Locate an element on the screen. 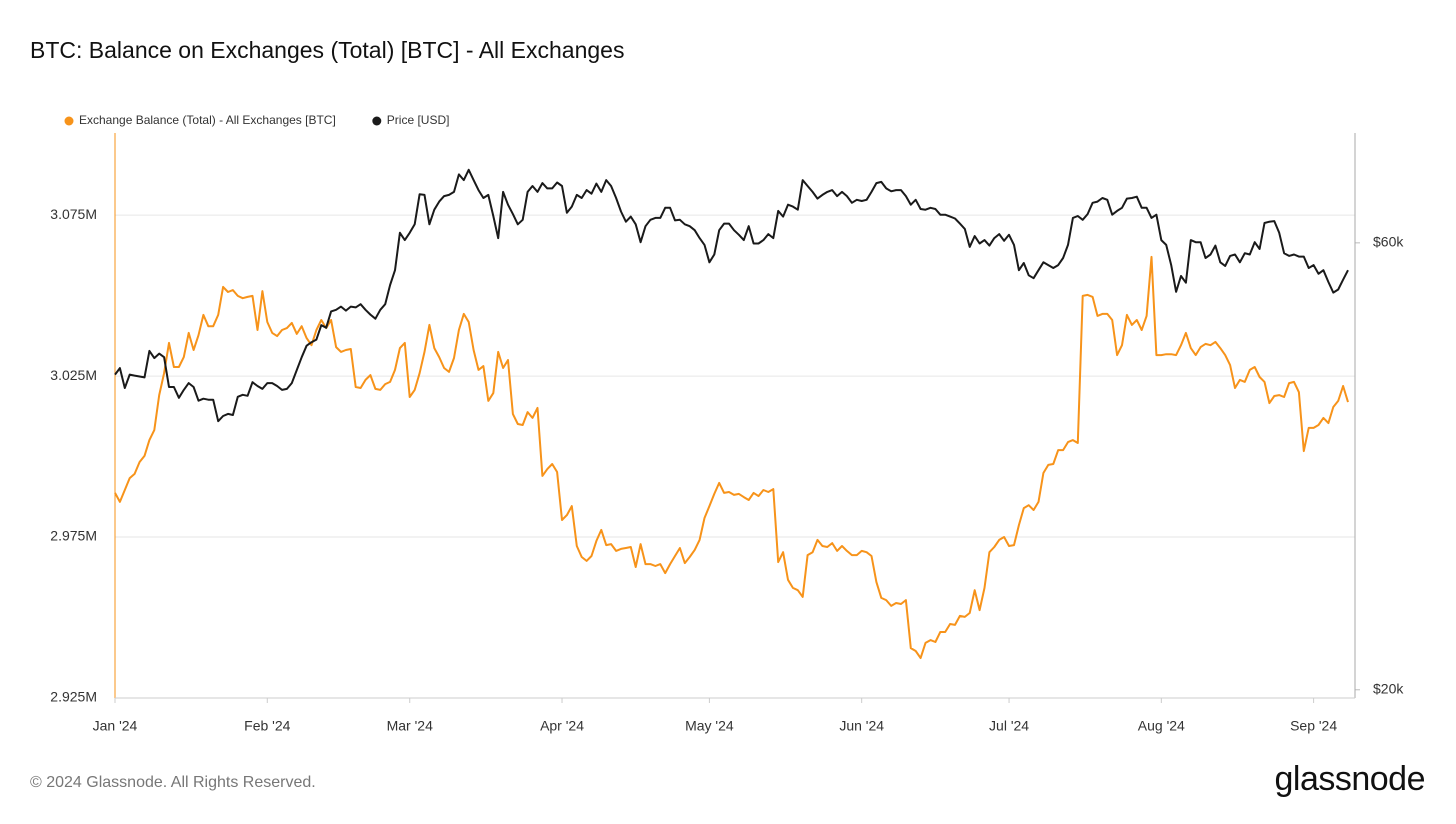 The image size is (1456, 824). x-tick-label: Jun '24 is located at coordinates (861, 726).